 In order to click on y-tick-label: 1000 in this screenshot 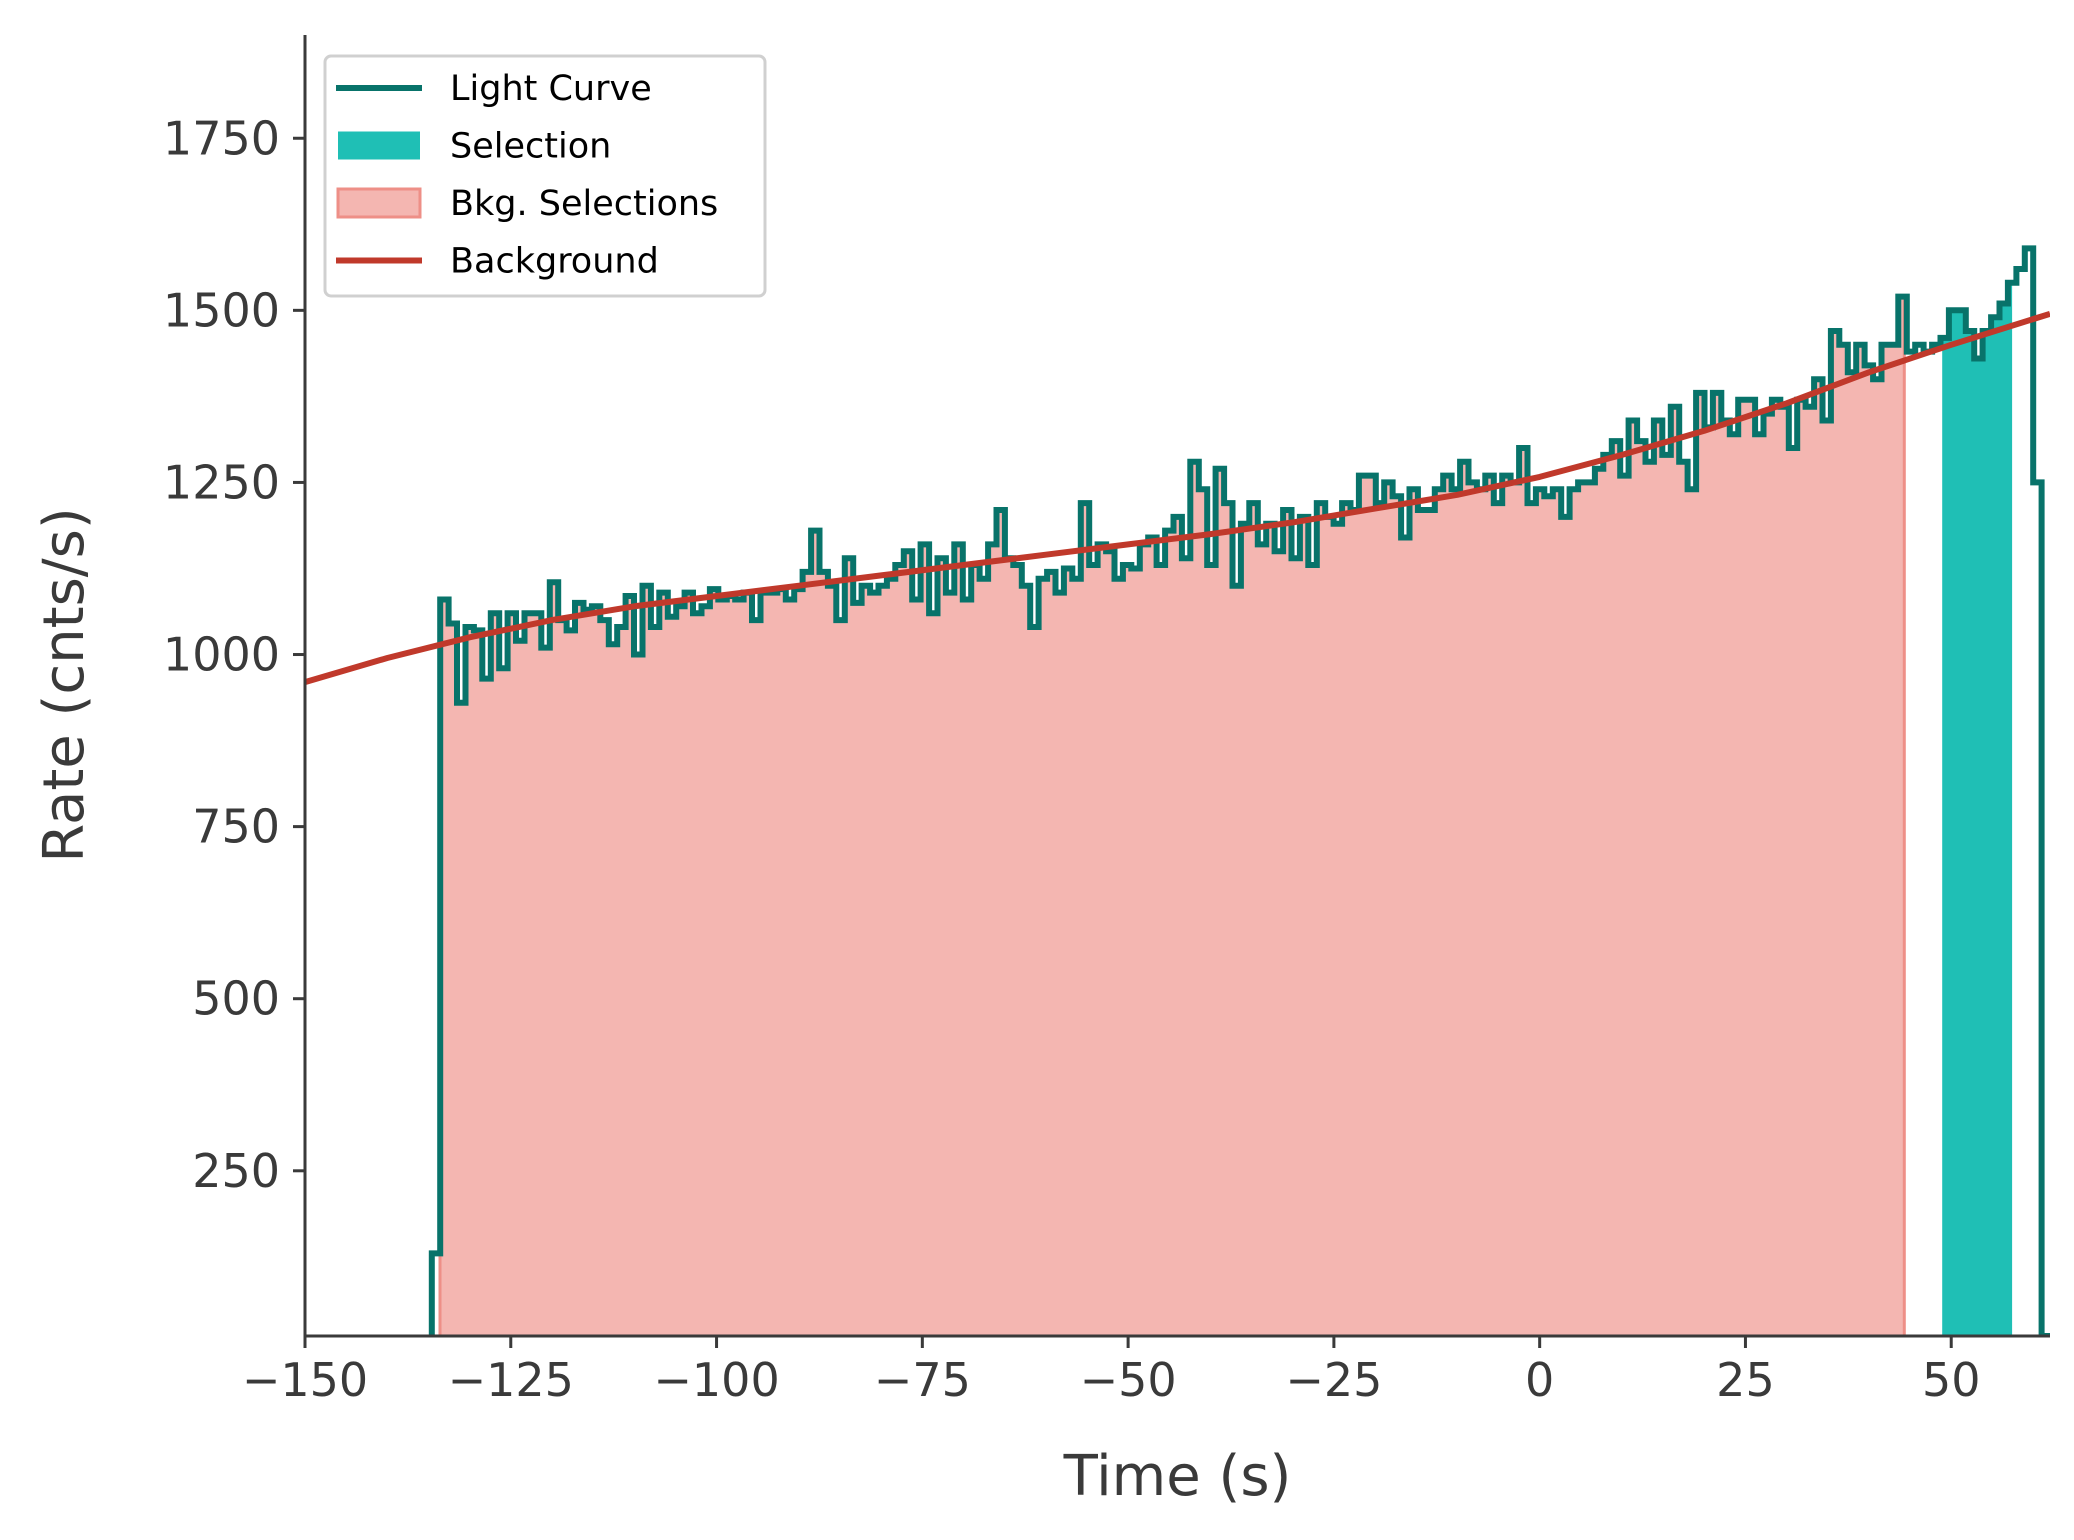, I will do `click(221, 655)`.